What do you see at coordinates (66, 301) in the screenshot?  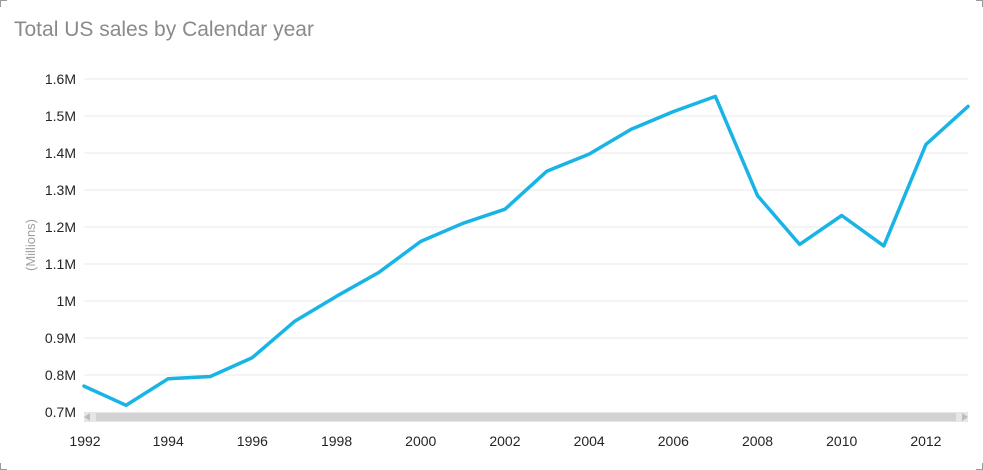 I see `y-tick-label: 1M` at bounding box center [66, 301].